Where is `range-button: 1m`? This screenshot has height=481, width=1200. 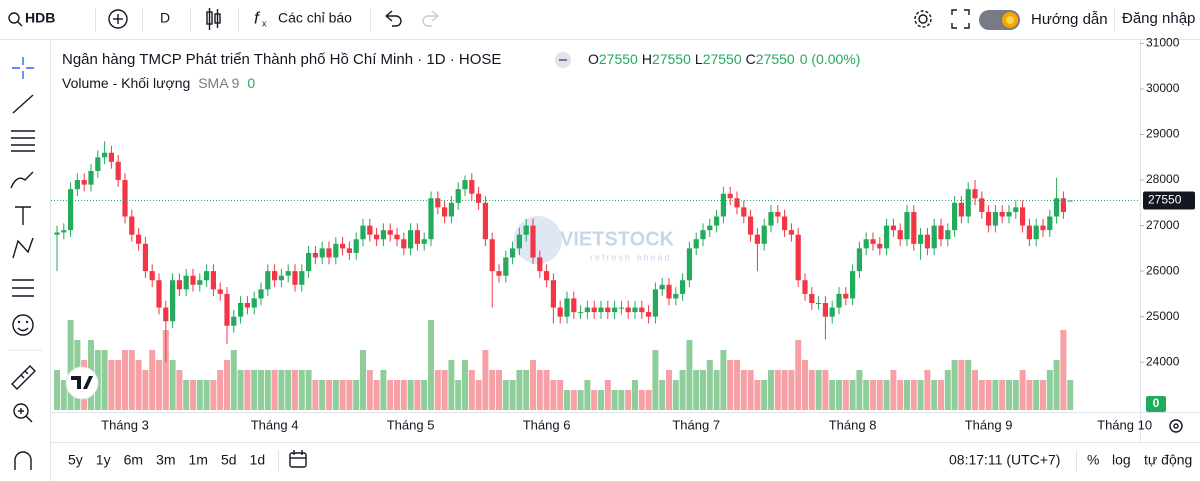 range-button: 1m is located at coordinates (198, 460).